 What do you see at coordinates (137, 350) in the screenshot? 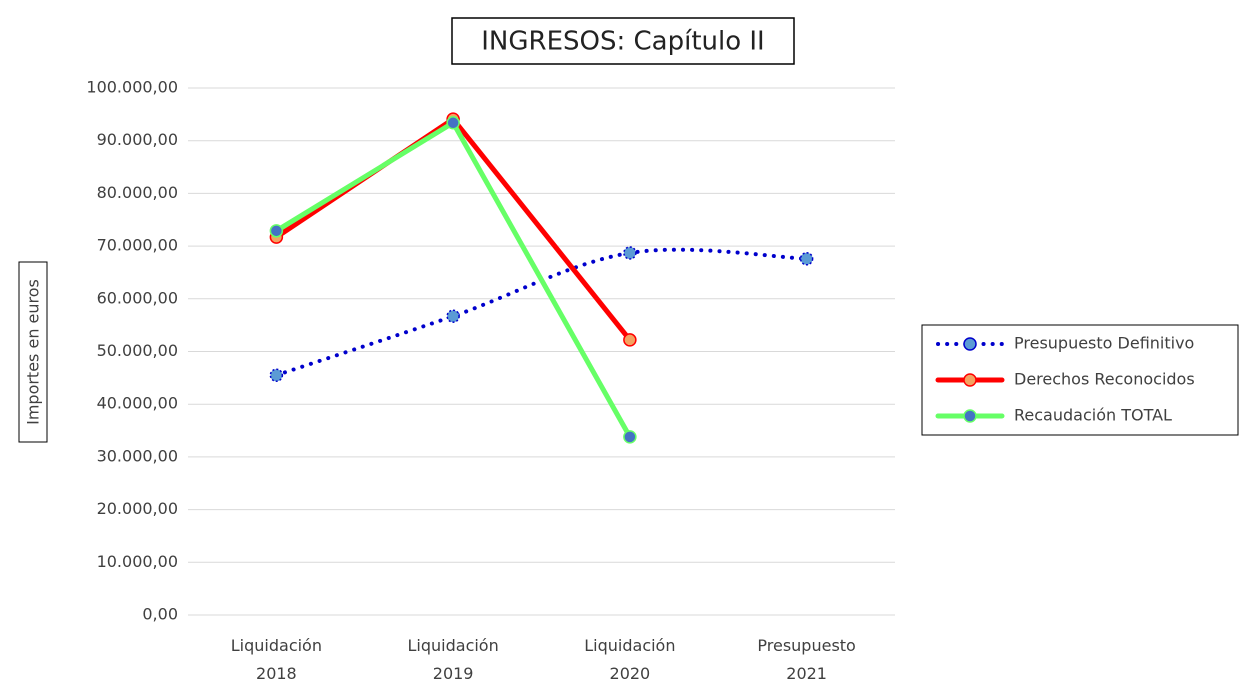
I see `y-tick-label: 50.000,00` at bounding box center [137, 350].